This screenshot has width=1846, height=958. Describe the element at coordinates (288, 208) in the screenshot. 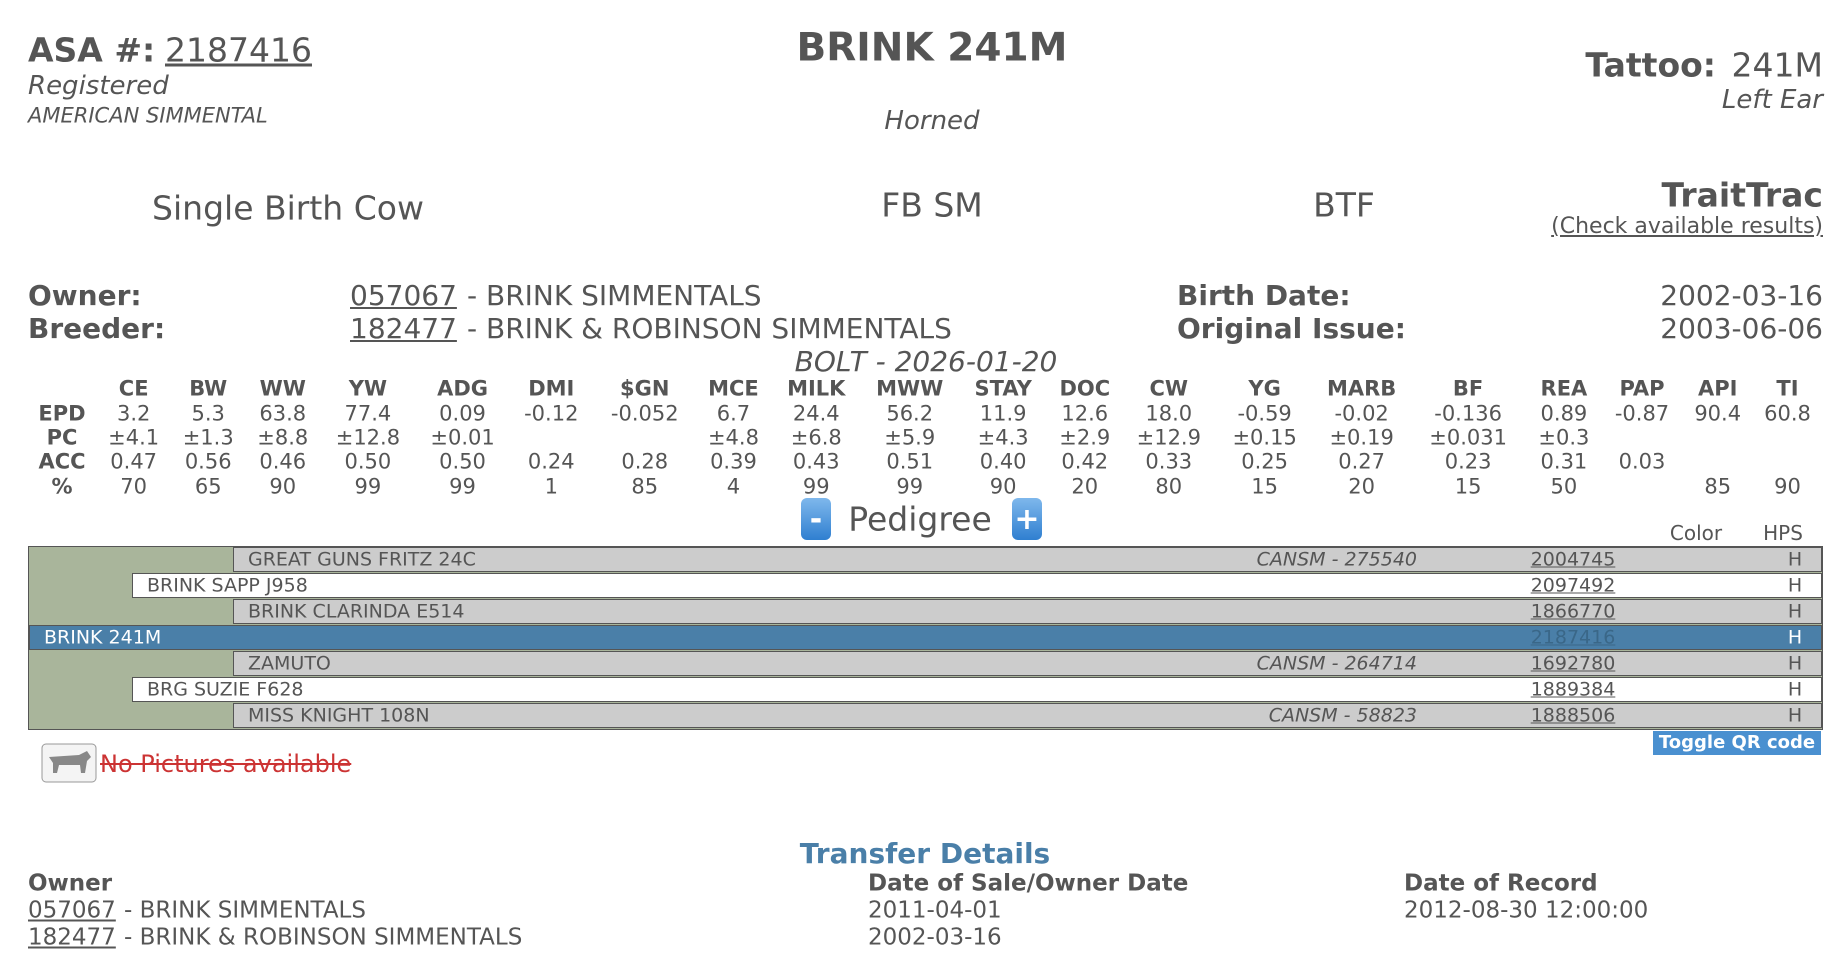

I see `birth-type: Single Birth Cow` at that location.